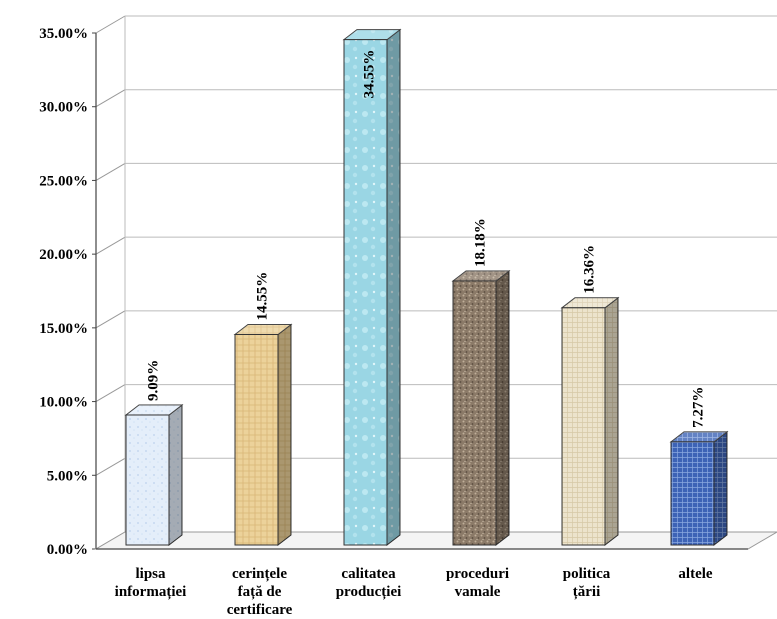 The width and height of the screenshot is (777, 619). Describe the element at coordinates (263, 296) in the screenshot. I see `data-label: 14.55%` at that location.